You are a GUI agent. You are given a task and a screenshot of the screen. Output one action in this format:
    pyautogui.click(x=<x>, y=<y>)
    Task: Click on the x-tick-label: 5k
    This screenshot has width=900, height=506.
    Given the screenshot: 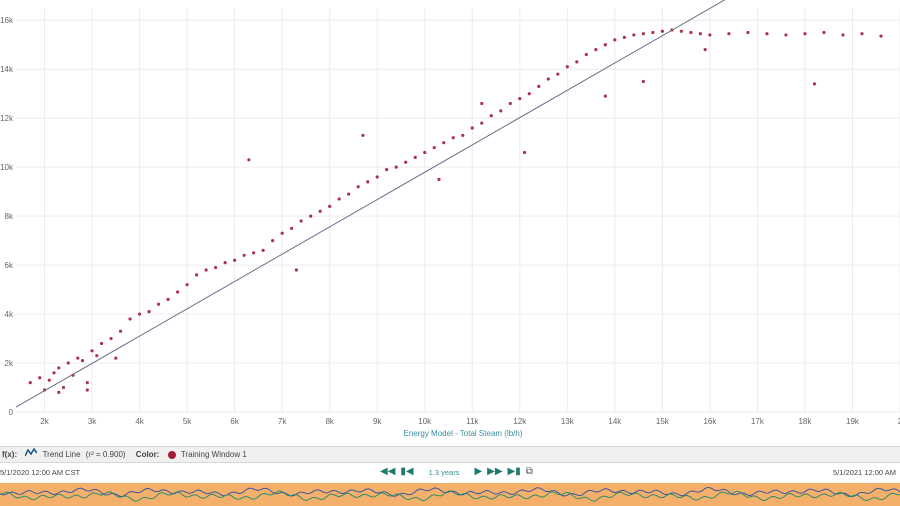 What is the action you would take?
    pyautogui.click(x=187, y=421)
    